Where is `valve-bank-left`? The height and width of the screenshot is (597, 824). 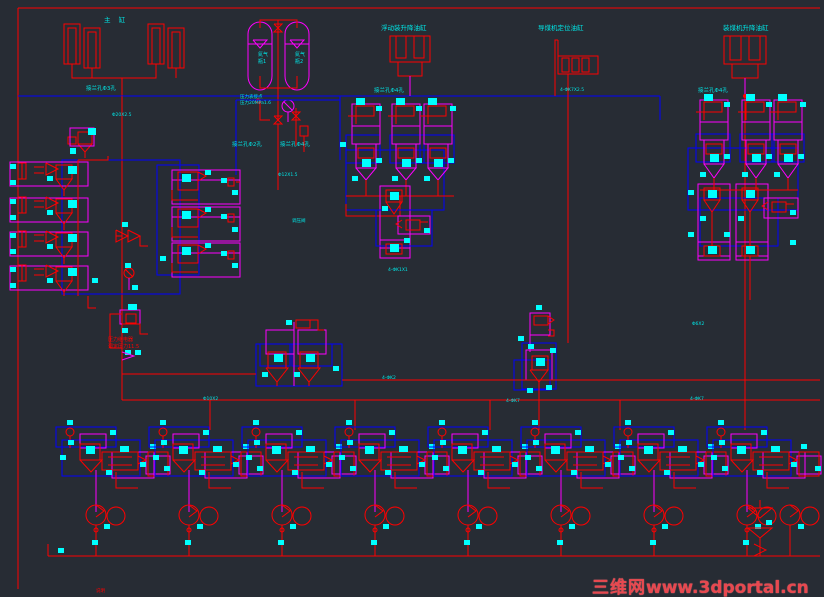 valve-bank-left is located at coordinates (95, 232).